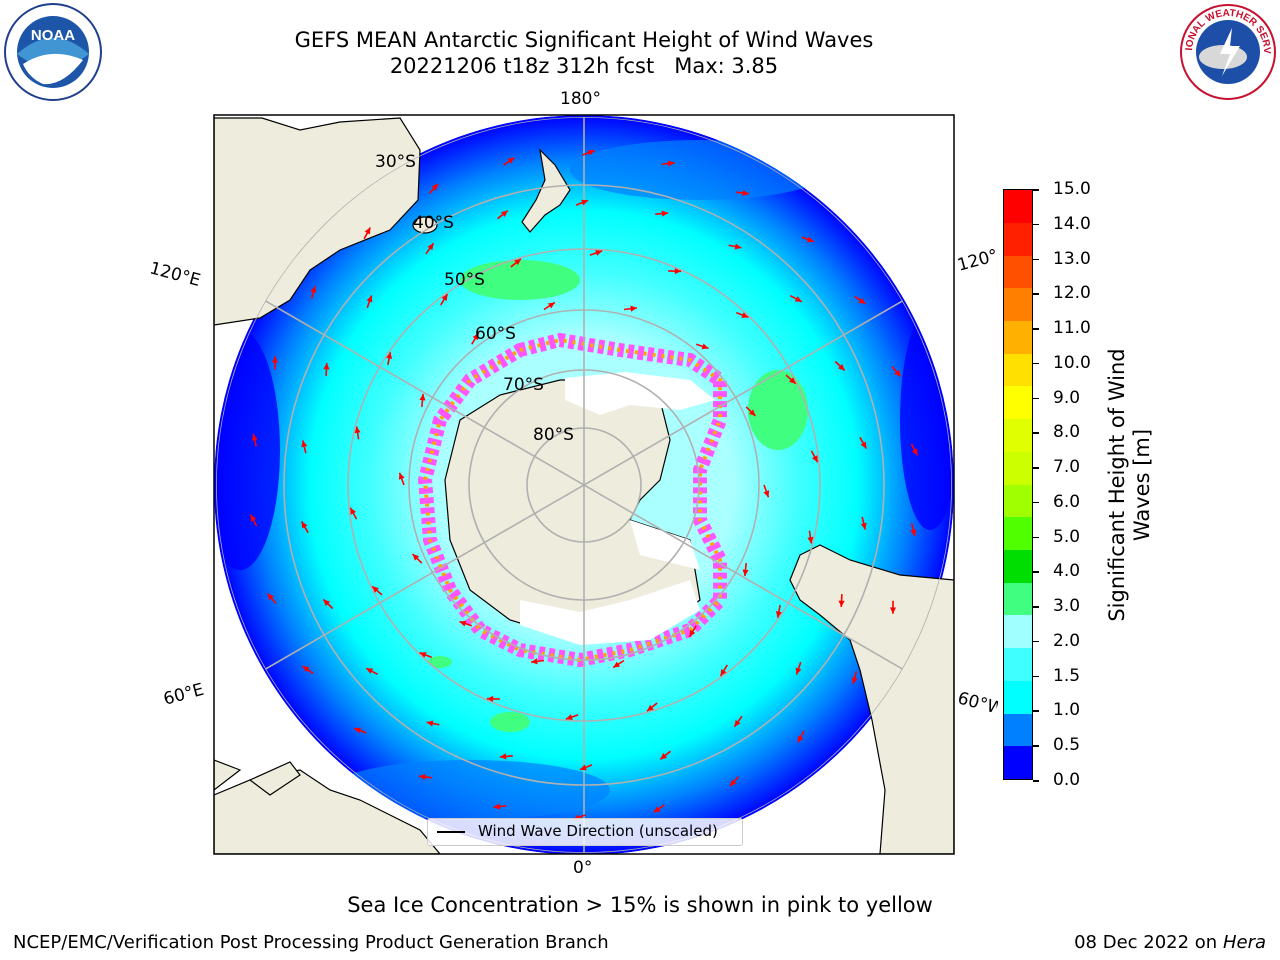  I want to click on wave-high-patch, so click(510, 722).